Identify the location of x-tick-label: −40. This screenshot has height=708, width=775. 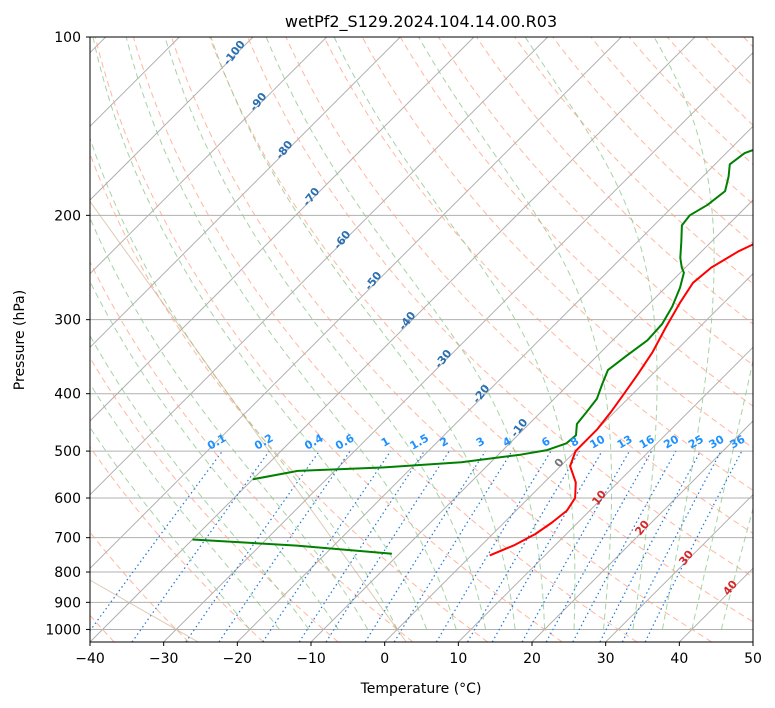
(90, 659).